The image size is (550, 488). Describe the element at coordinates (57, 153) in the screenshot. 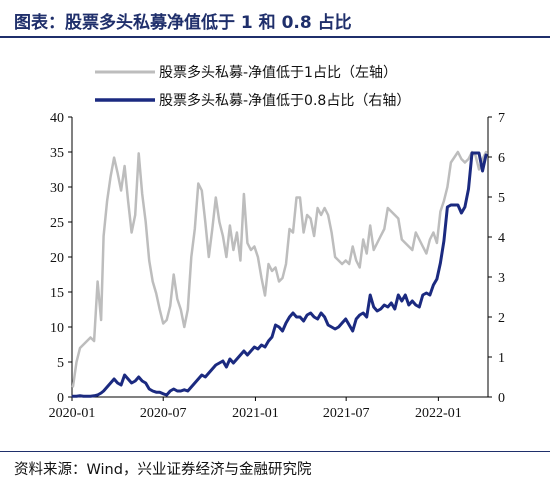

I see `y-left-tick-label: 35` at that location.